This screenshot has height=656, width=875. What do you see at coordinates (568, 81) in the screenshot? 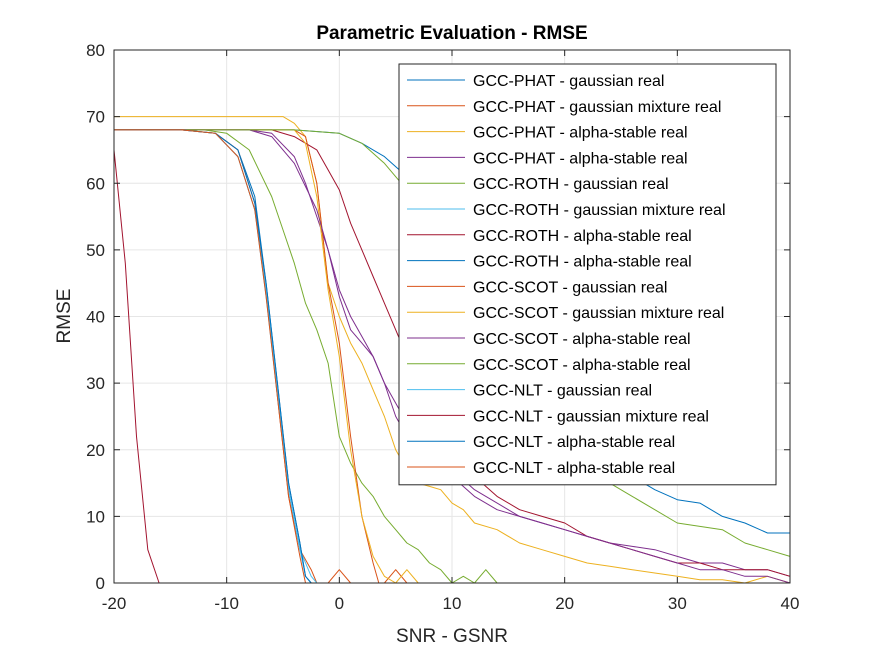
I see `legend-entry-label: GCC-PHAT - gaussian real` at bounding box center [568, 81].